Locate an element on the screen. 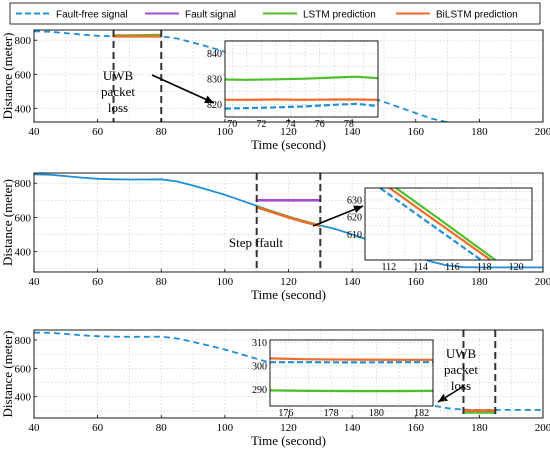 This screenshot has height=462, width=550. annotation-text: Step ffault is located at coordinates (256, 242).